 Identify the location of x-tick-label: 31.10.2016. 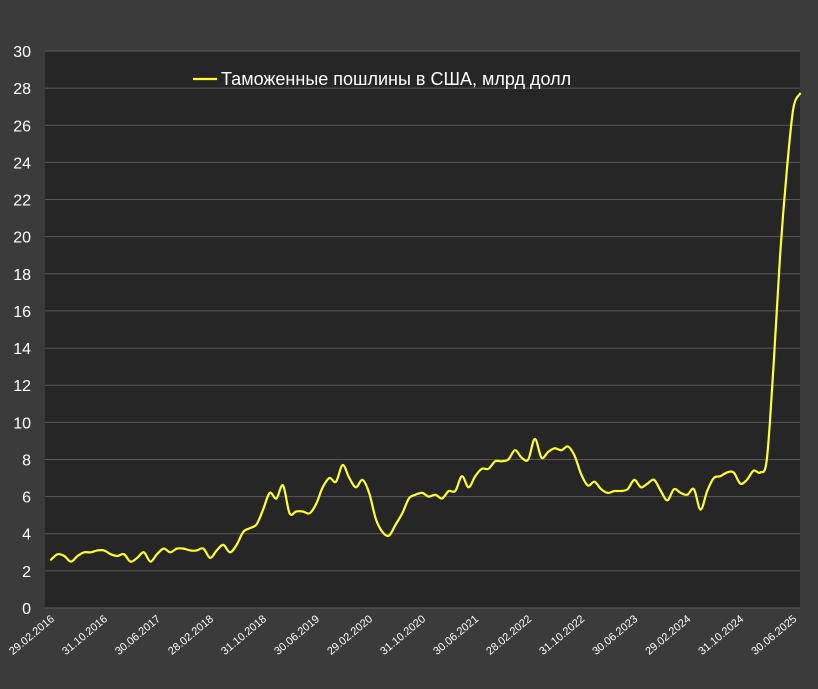
(85, 635).